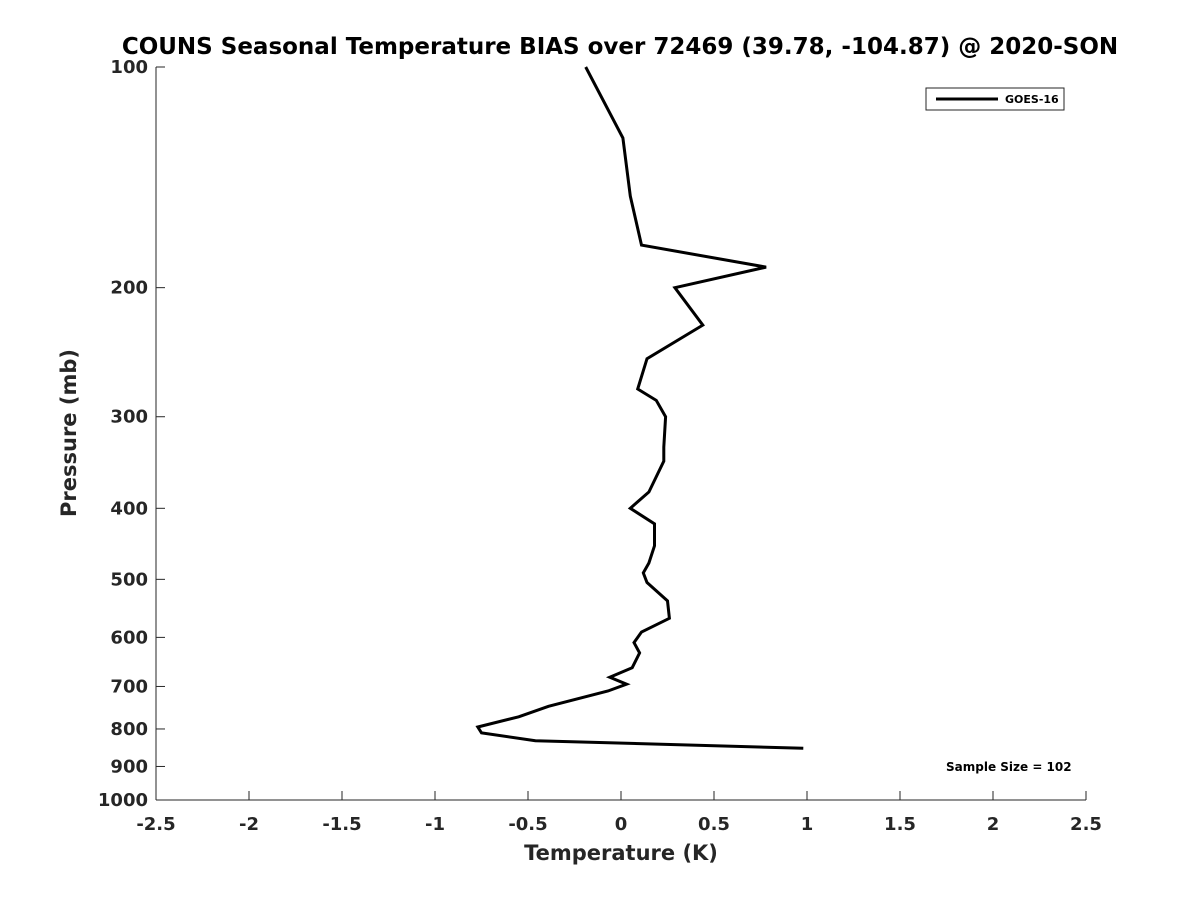  I want to click on x-tick-label: -1, so click(435, 824).